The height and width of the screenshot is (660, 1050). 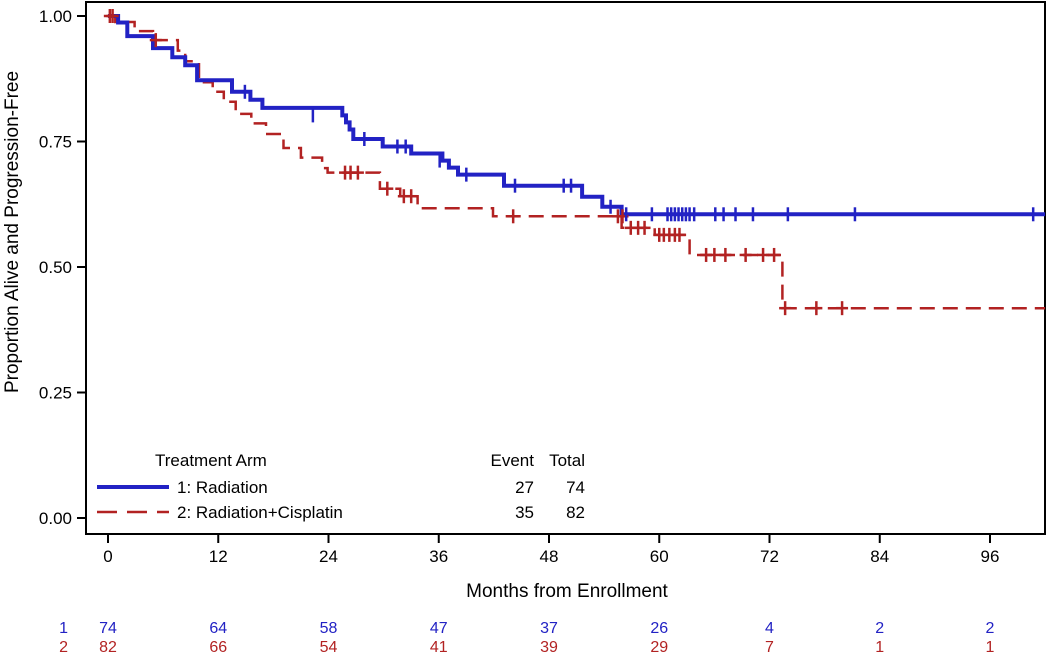 I want to click on y-axis-tick-label: 1.00, so click(x=55, y=16).